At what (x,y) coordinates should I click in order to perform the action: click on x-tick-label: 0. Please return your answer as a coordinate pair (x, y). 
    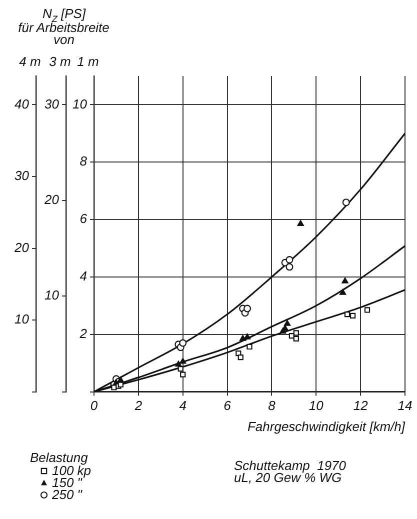
    Looking at the image, I should click on (94, 406).